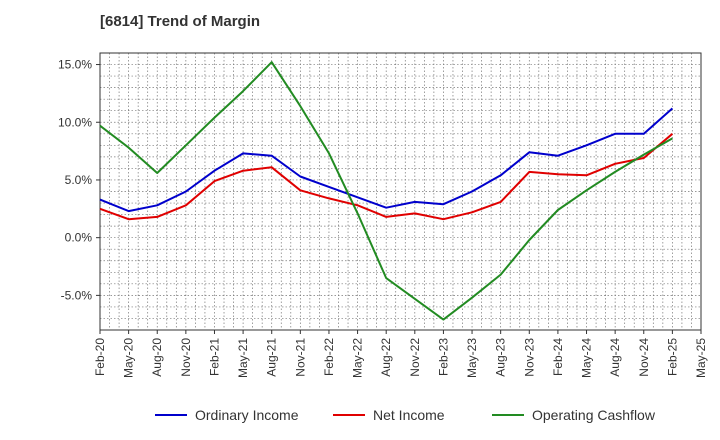 This screenshot has height=440, width=720. I want to click on x-tick-label: May-23, so click(472, 358).